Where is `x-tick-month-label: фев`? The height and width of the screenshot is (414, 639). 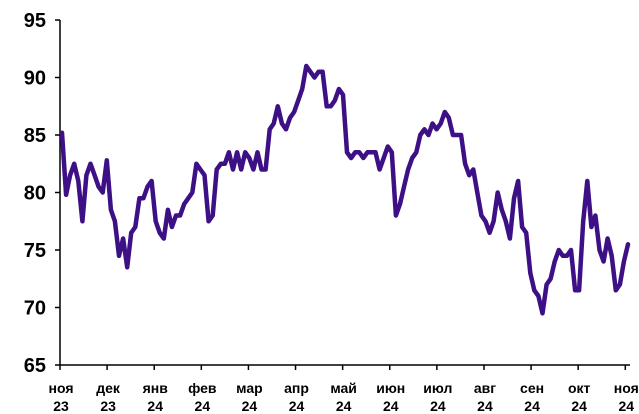
x-tick-month-label: фев is located at coordinates (202, 388).